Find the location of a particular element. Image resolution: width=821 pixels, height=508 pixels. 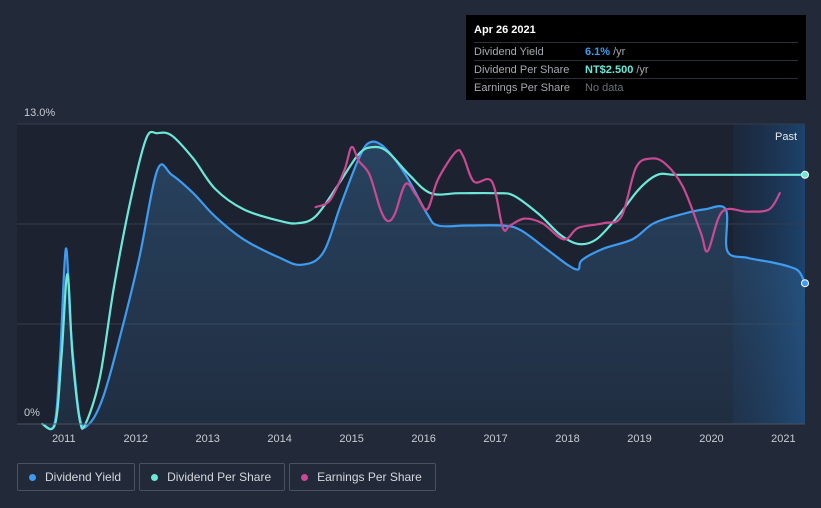

dividend-per-share-end-marker is located at coordinates (805, 174).